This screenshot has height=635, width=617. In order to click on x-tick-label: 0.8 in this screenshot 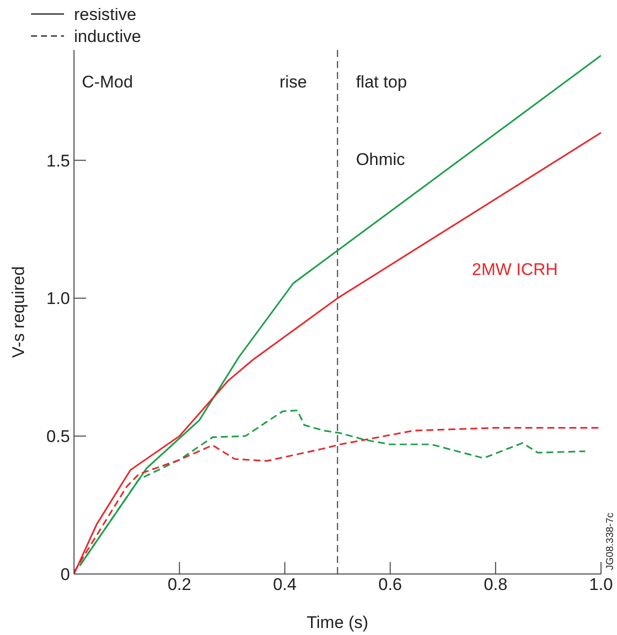, I will do `click(496, 584)`.